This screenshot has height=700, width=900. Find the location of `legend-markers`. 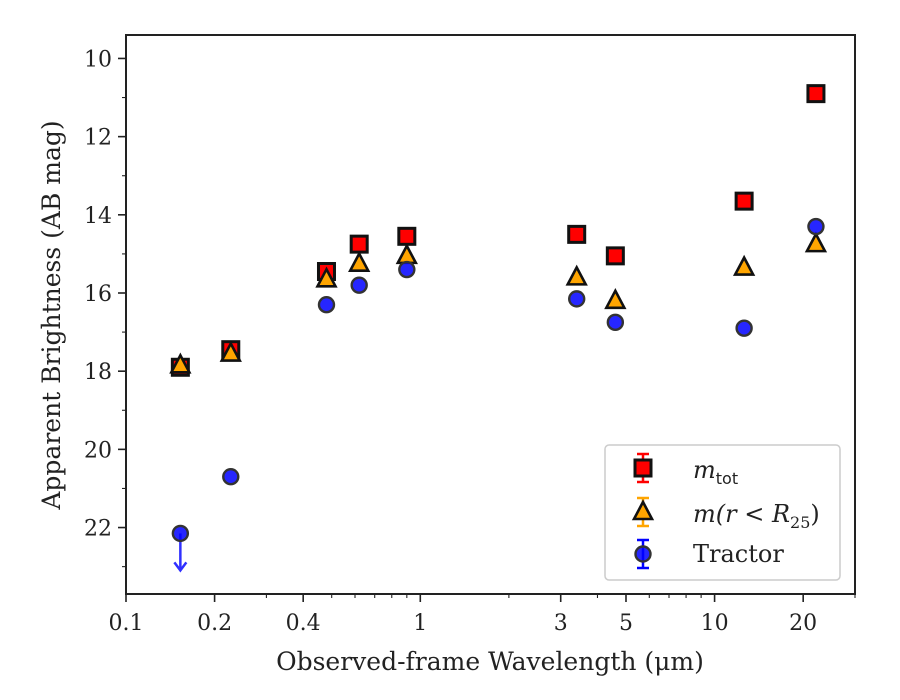

legend-markers is located at coordinates (643, 511).